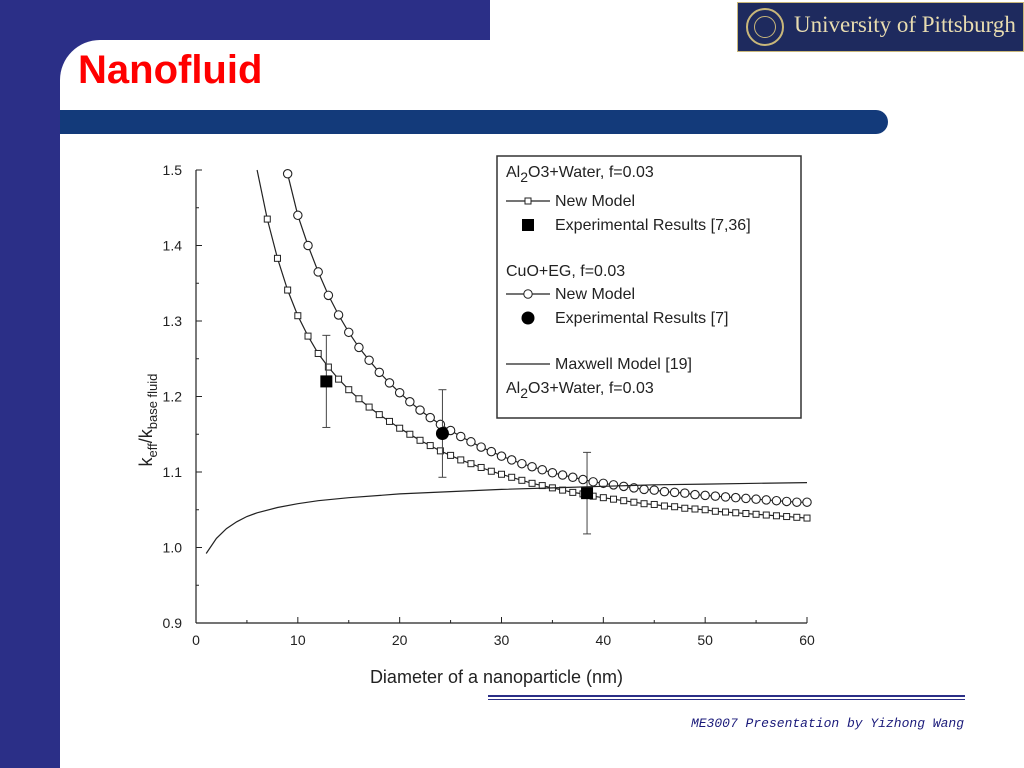 The width and height of the screenshot is (1024, 768). What do you see at coordinates (173, 472) in the screenshot?
I see `y-tick-label: 1.1` at bounding box center [173, 472].